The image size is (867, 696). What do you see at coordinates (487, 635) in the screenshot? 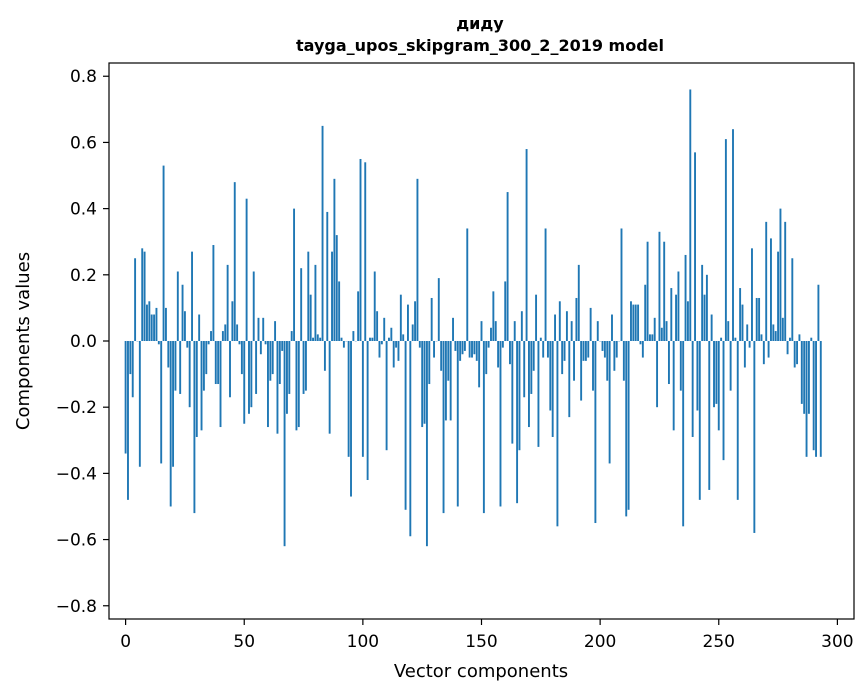
I see `x-axis: 0 50 100 150 200 250 300` at bounding box center [487, 635].